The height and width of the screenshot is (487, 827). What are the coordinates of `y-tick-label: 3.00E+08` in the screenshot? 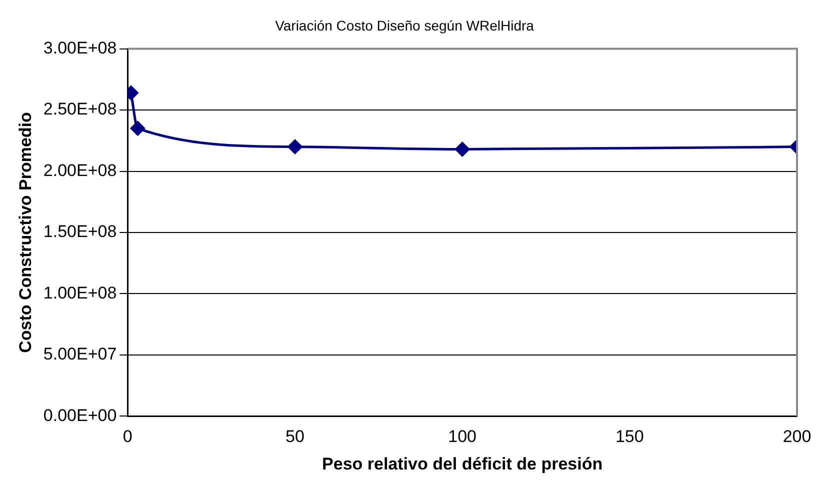 It's located at (80, 48).